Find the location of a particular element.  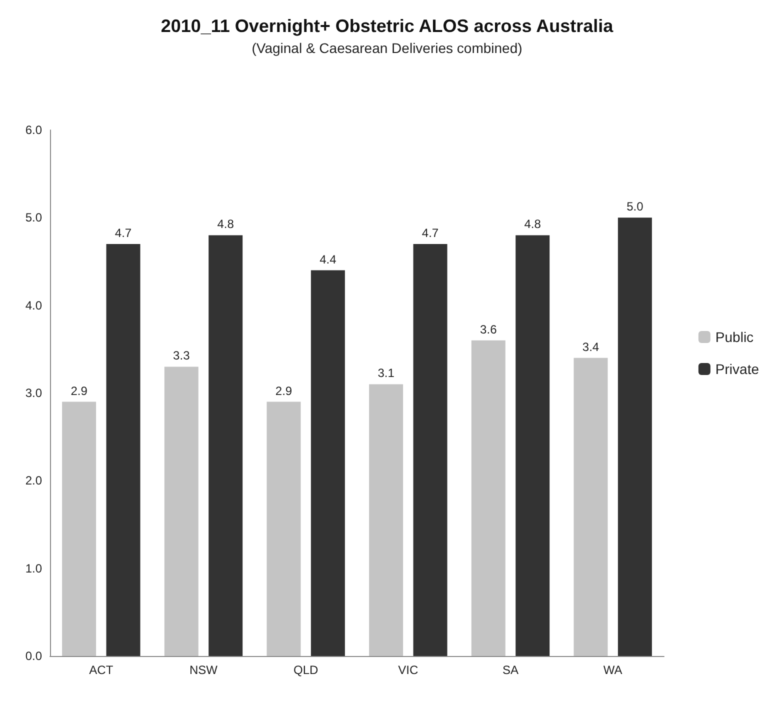

y-tick-label: 4.0 is located at coordinates (33, 305).